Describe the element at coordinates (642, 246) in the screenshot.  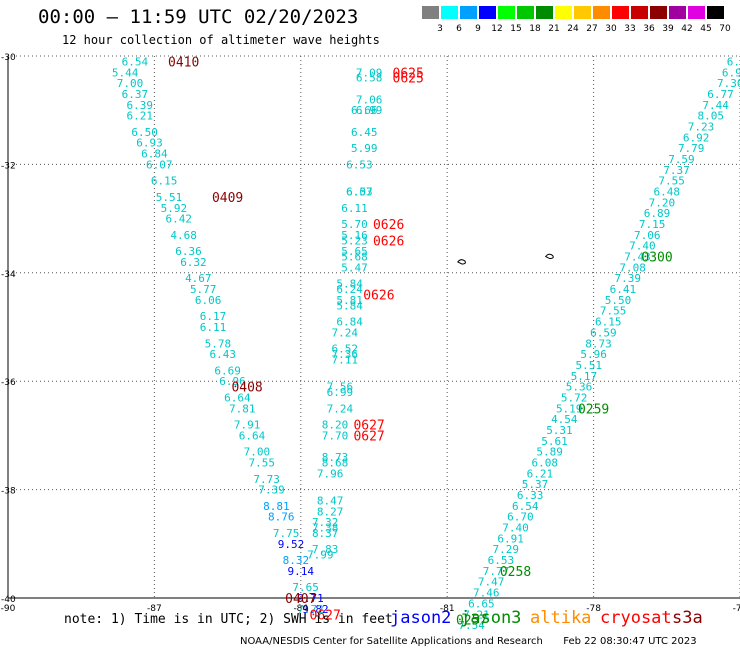
I see `wave-height-value: 7.40` at that location.